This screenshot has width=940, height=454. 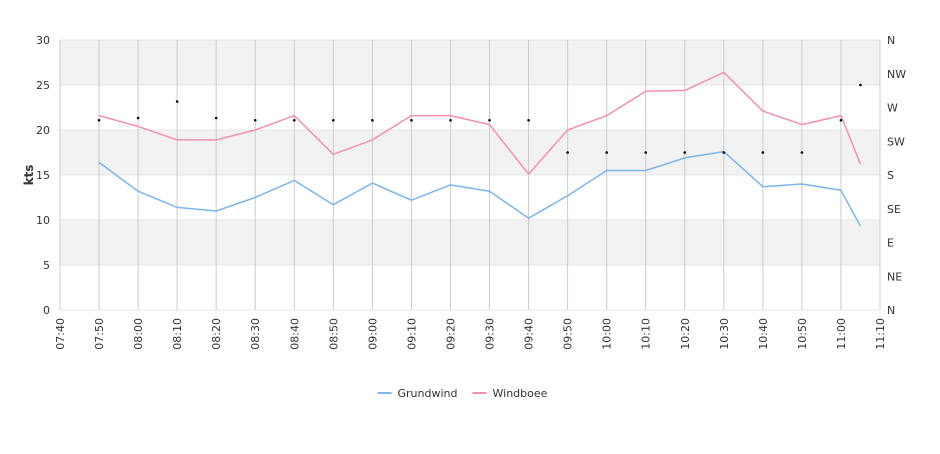 What do you see at coordinates (43, 40) in the screenshot?
I see `y-tick-label: 30` at bounding box center [43, 40].